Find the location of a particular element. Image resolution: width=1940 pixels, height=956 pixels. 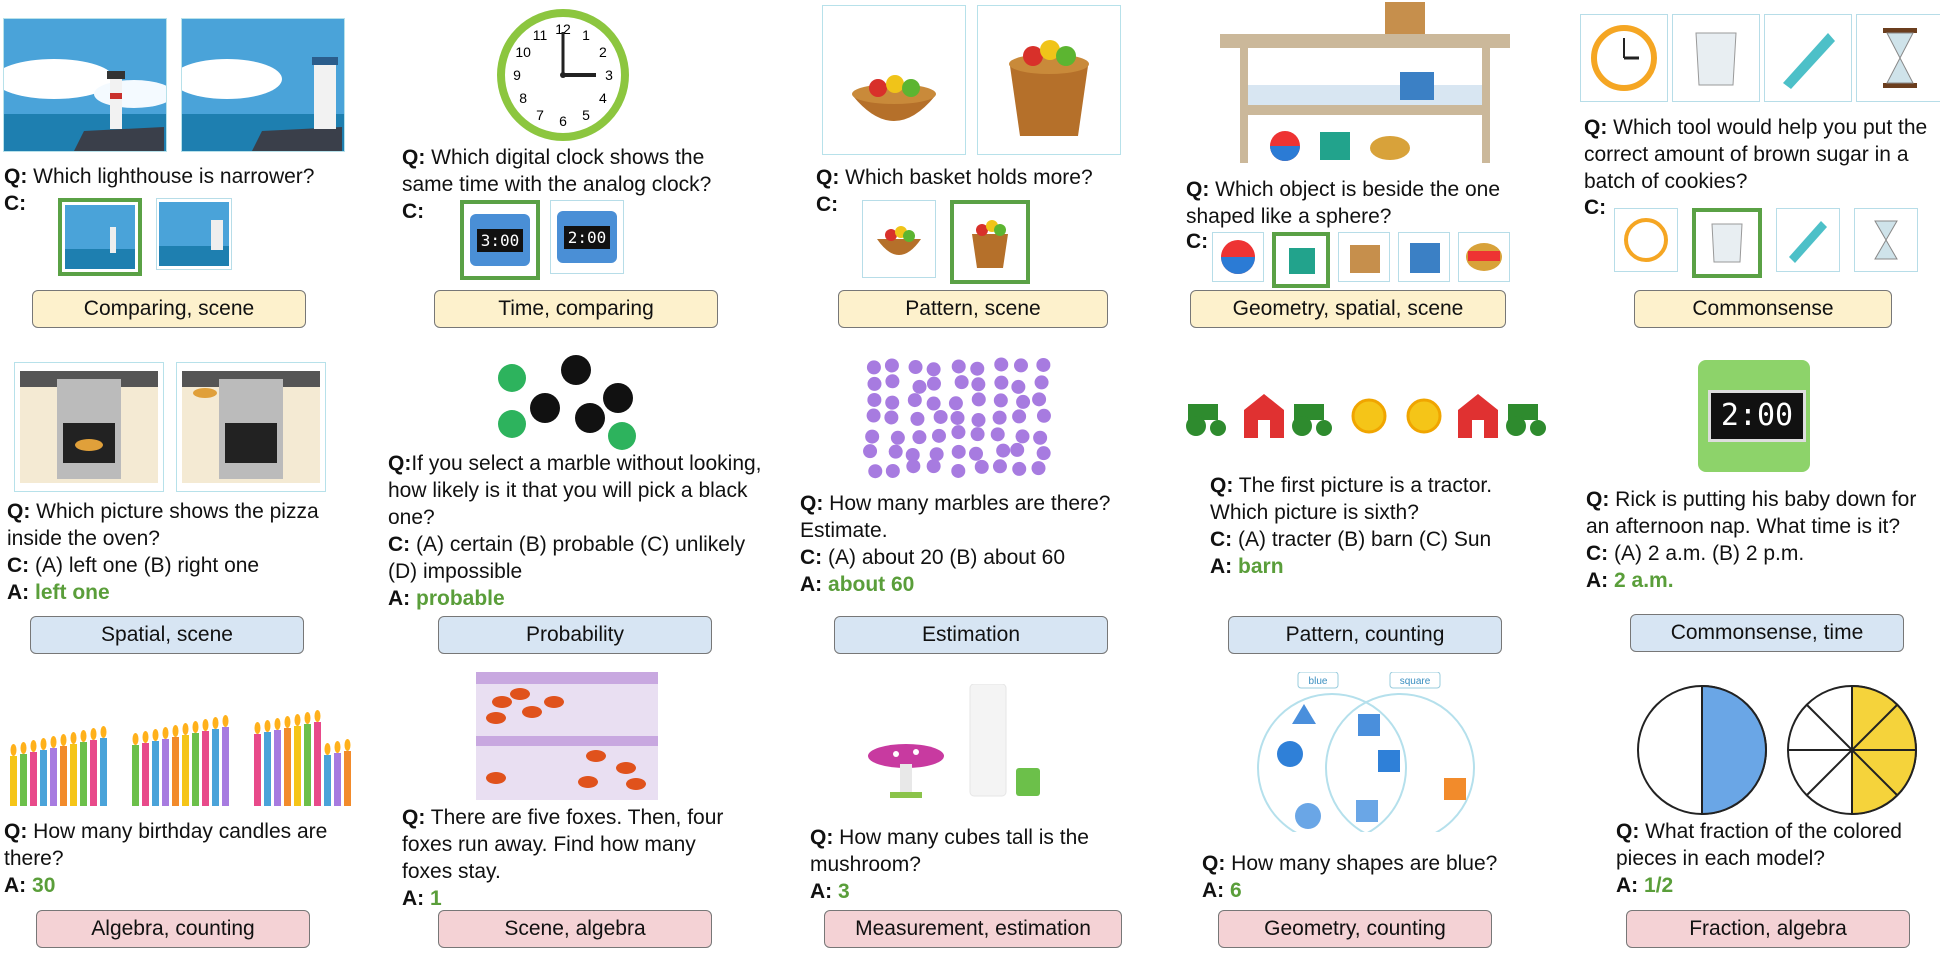

choice-digital-clock-1: 3:00 is located at coordinates (500, 240).